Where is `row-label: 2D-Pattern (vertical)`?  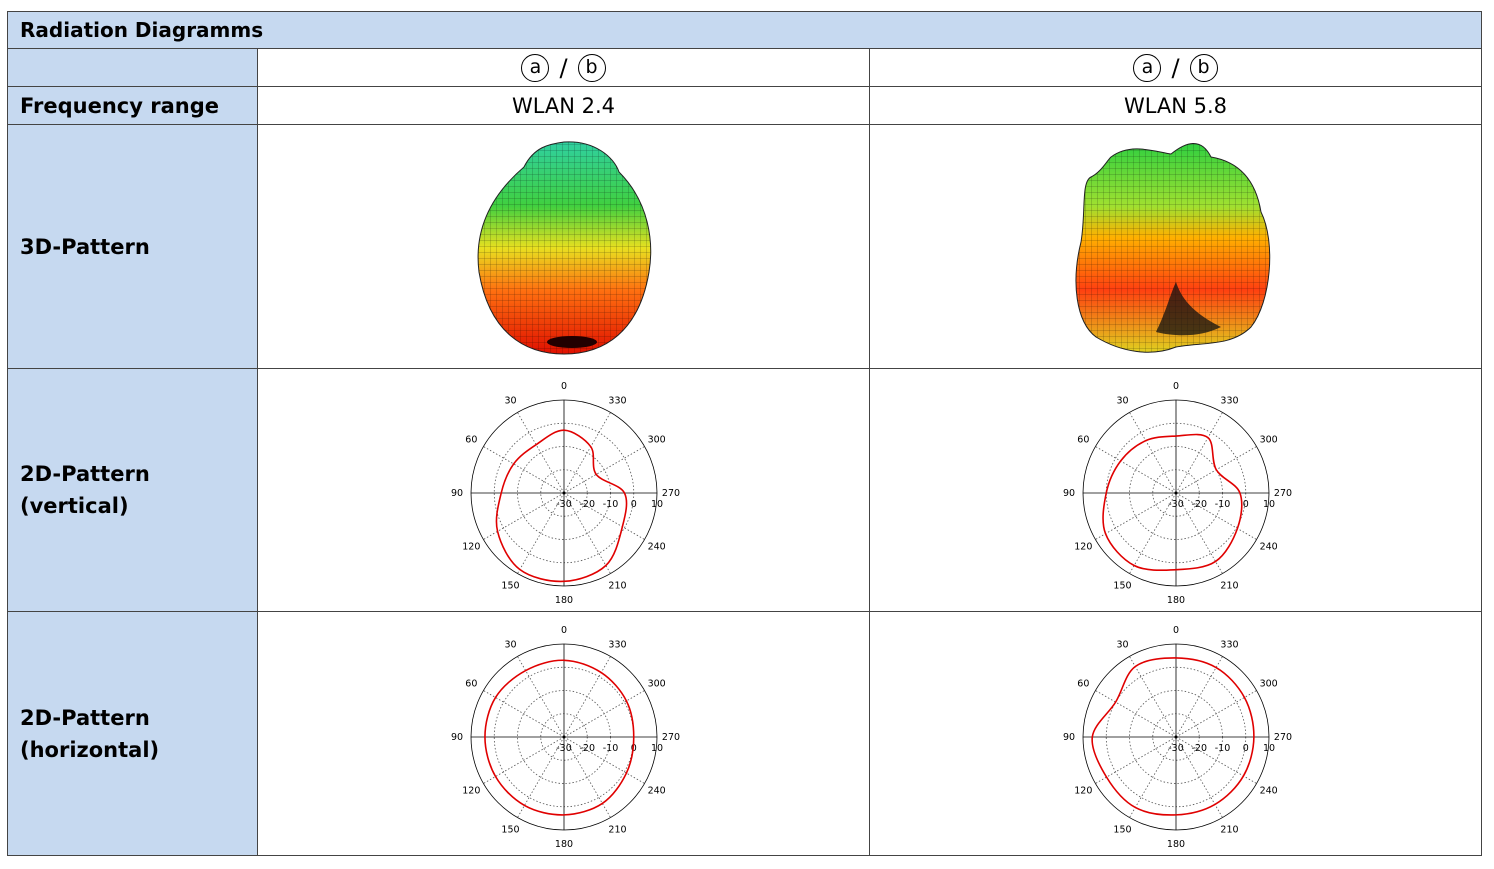 row-label: 2D-Pattern (vertical) is located at coordinates (132, 490).